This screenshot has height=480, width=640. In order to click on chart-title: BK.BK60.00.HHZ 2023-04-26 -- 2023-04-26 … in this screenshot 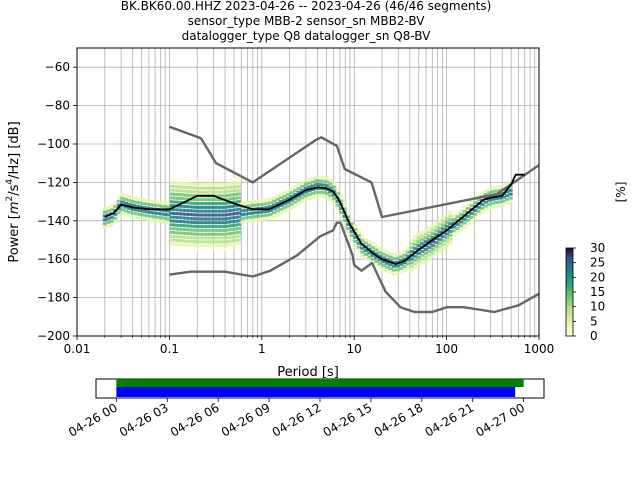, I will do `click(306, 6)`.